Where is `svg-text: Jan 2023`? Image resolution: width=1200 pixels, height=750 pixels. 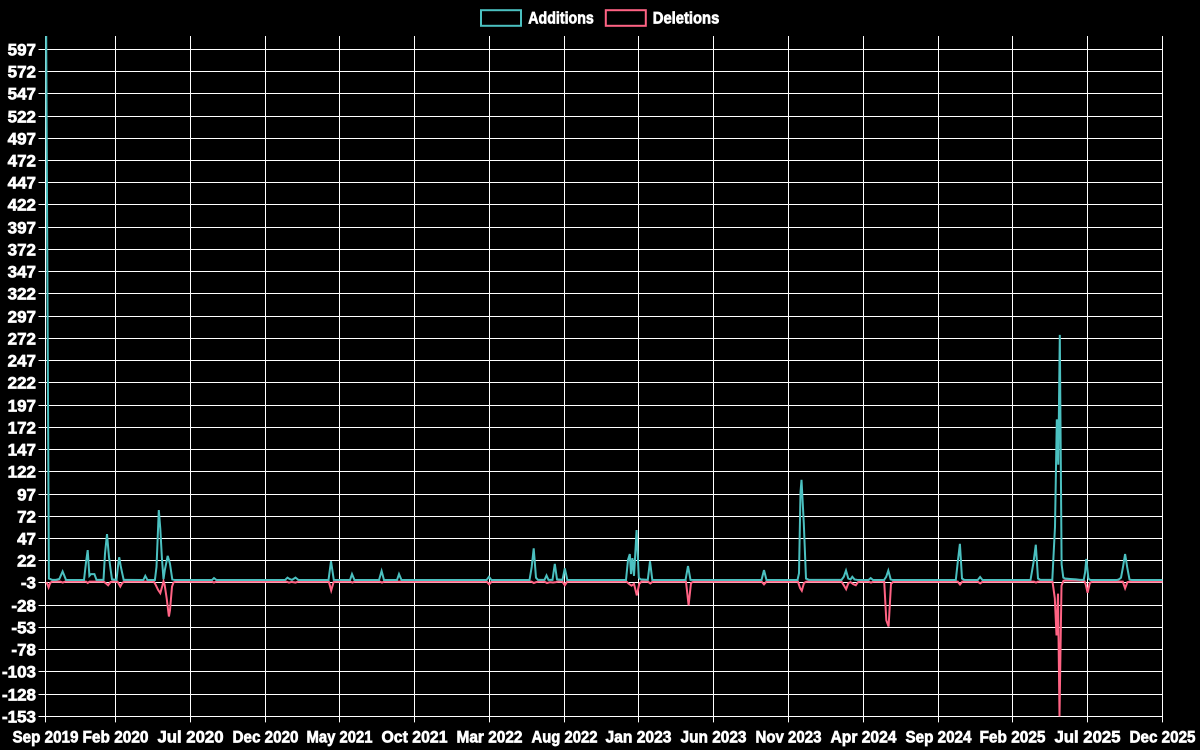
svg-text: Jan 2023 is located at coordinates (639, 736).